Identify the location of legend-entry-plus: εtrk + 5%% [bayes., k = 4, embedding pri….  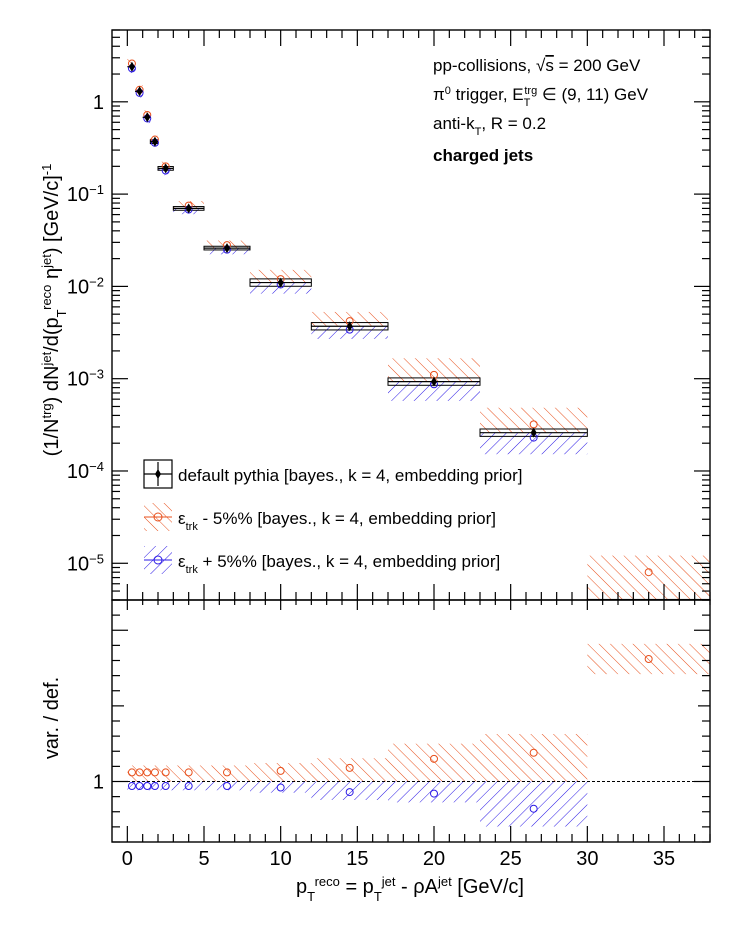
(322, 561).